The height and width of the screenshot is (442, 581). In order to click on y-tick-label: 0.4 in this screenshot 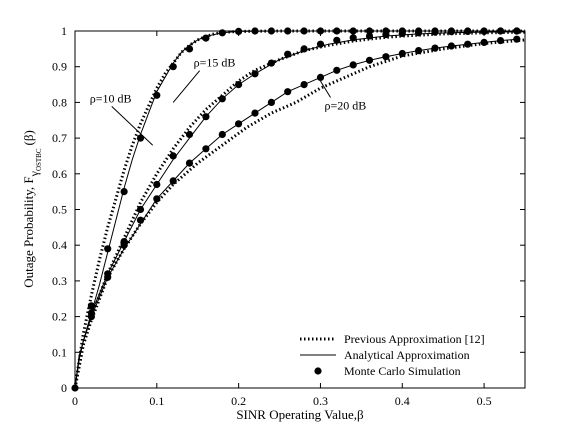, I will do `click(59, 245)`.